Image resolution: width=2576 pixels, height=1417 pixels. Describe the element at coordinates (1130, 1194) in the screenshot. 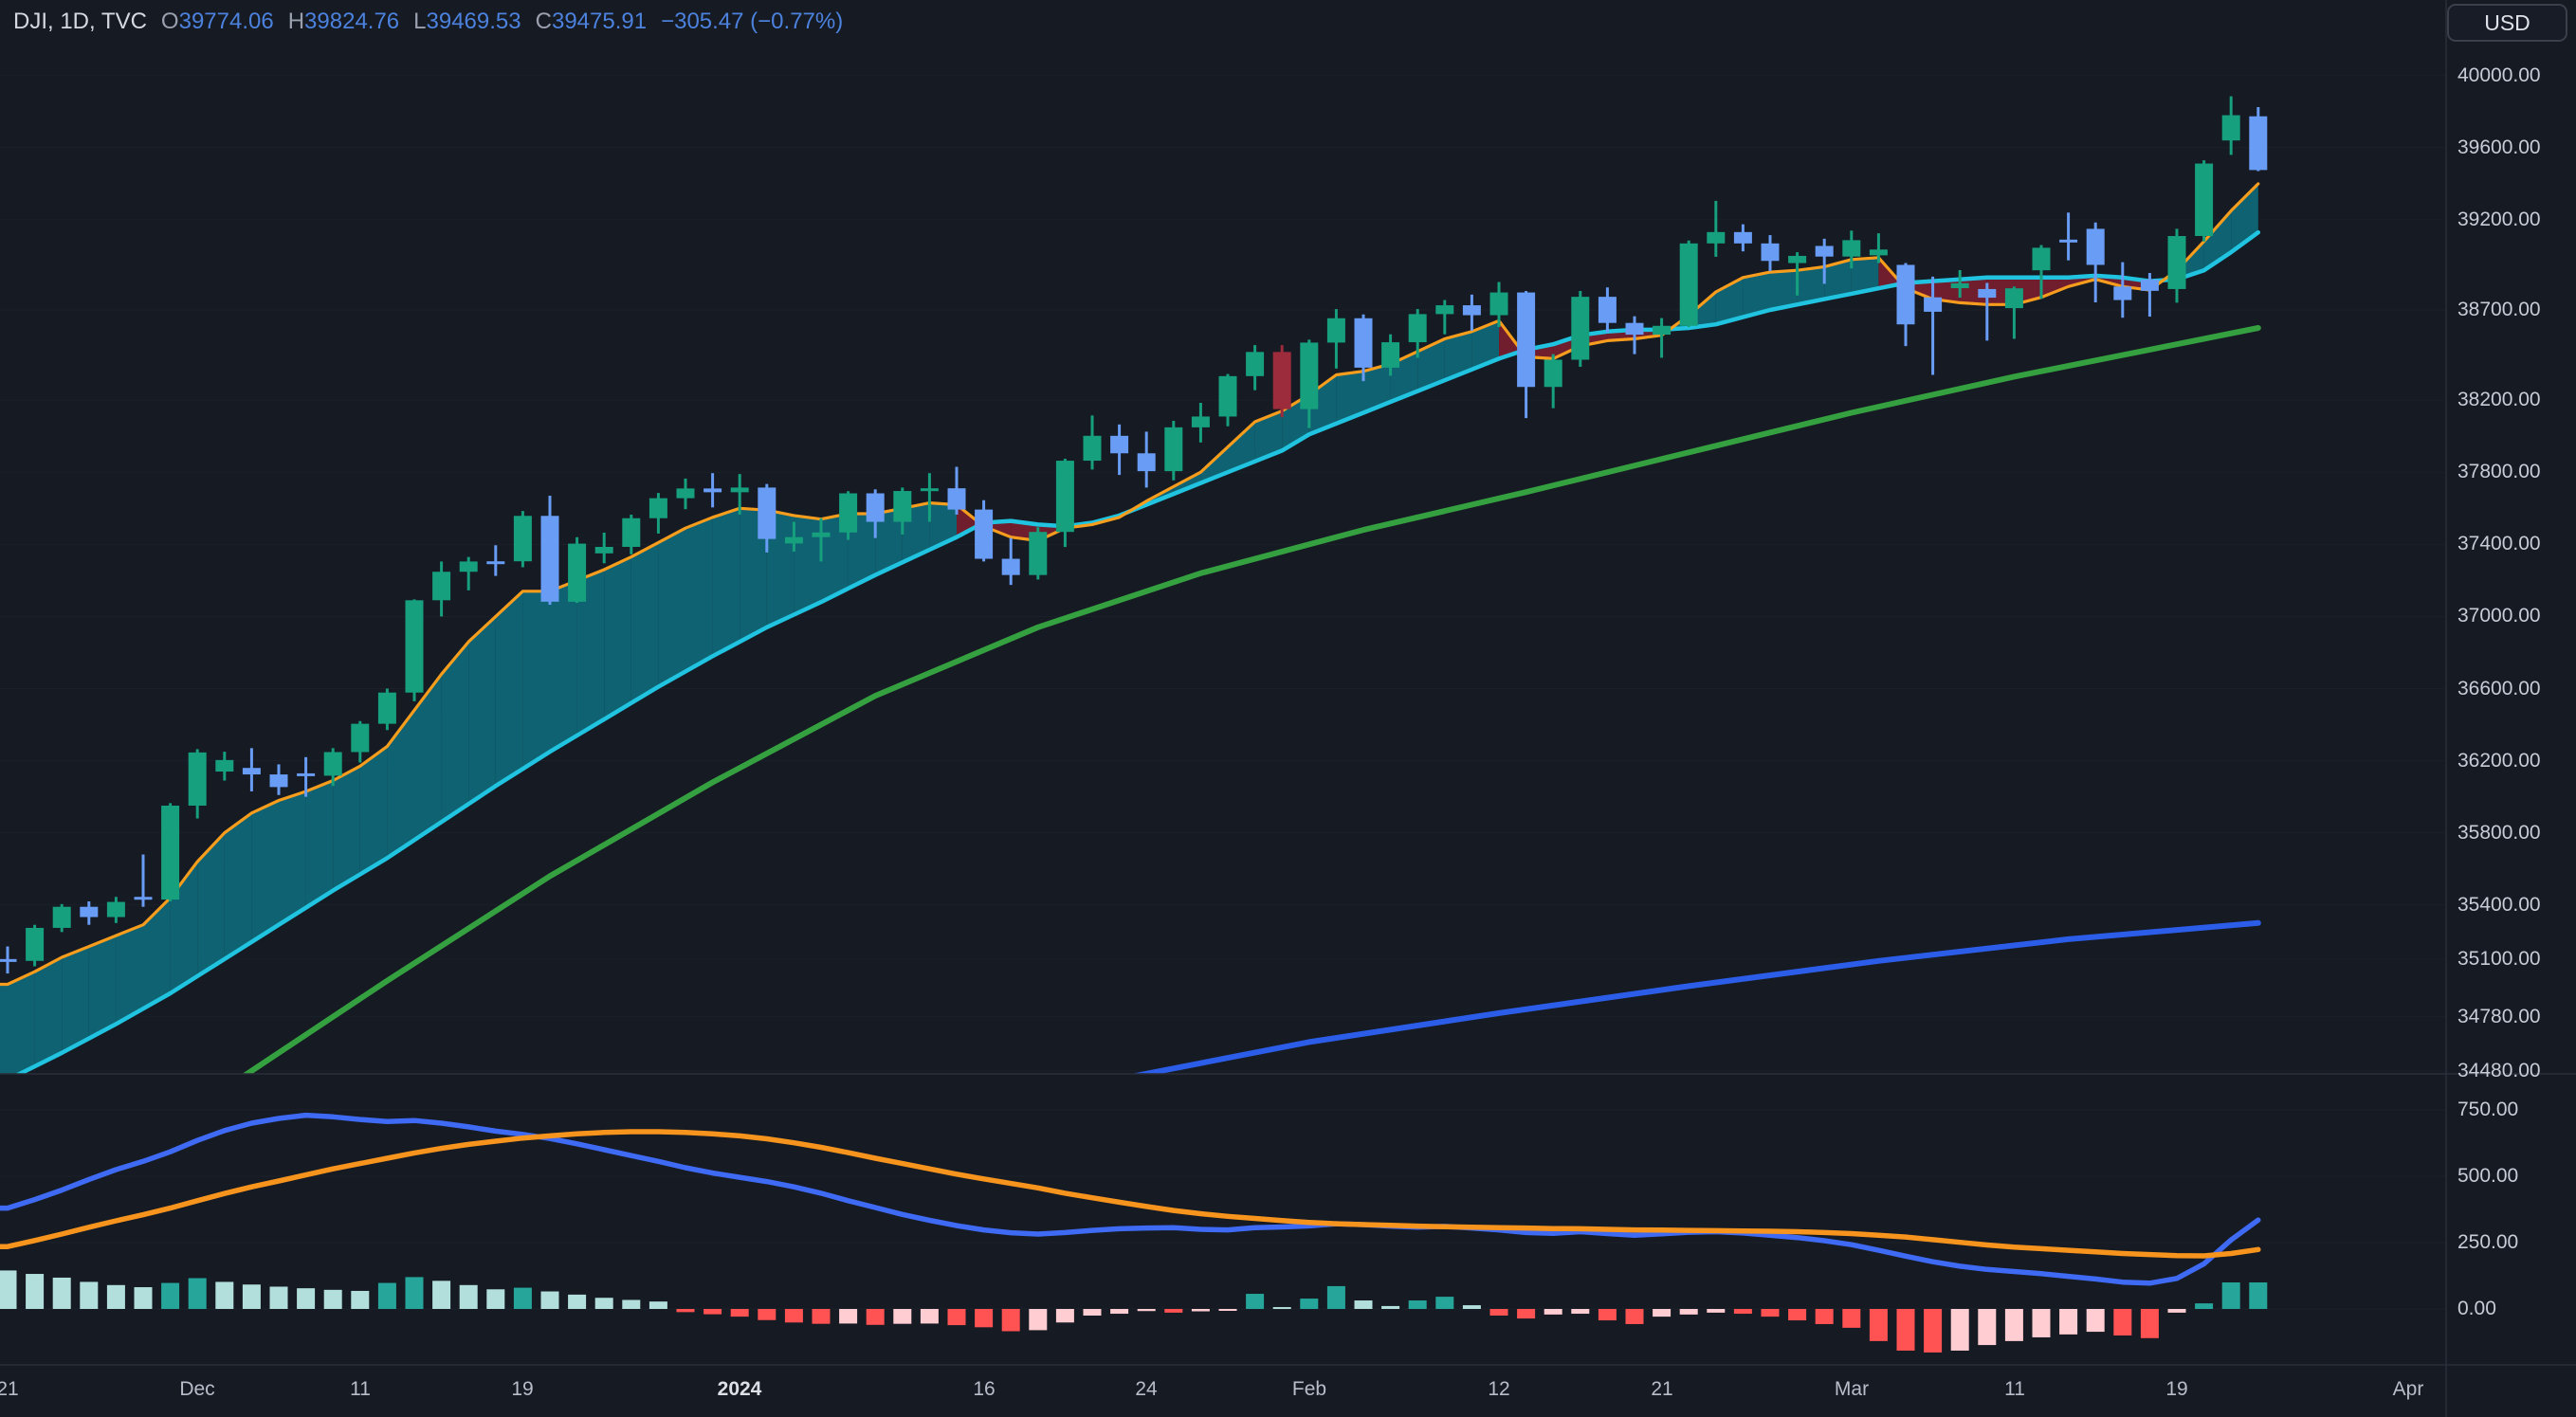

I see `oscillator-orange-line` at that location.